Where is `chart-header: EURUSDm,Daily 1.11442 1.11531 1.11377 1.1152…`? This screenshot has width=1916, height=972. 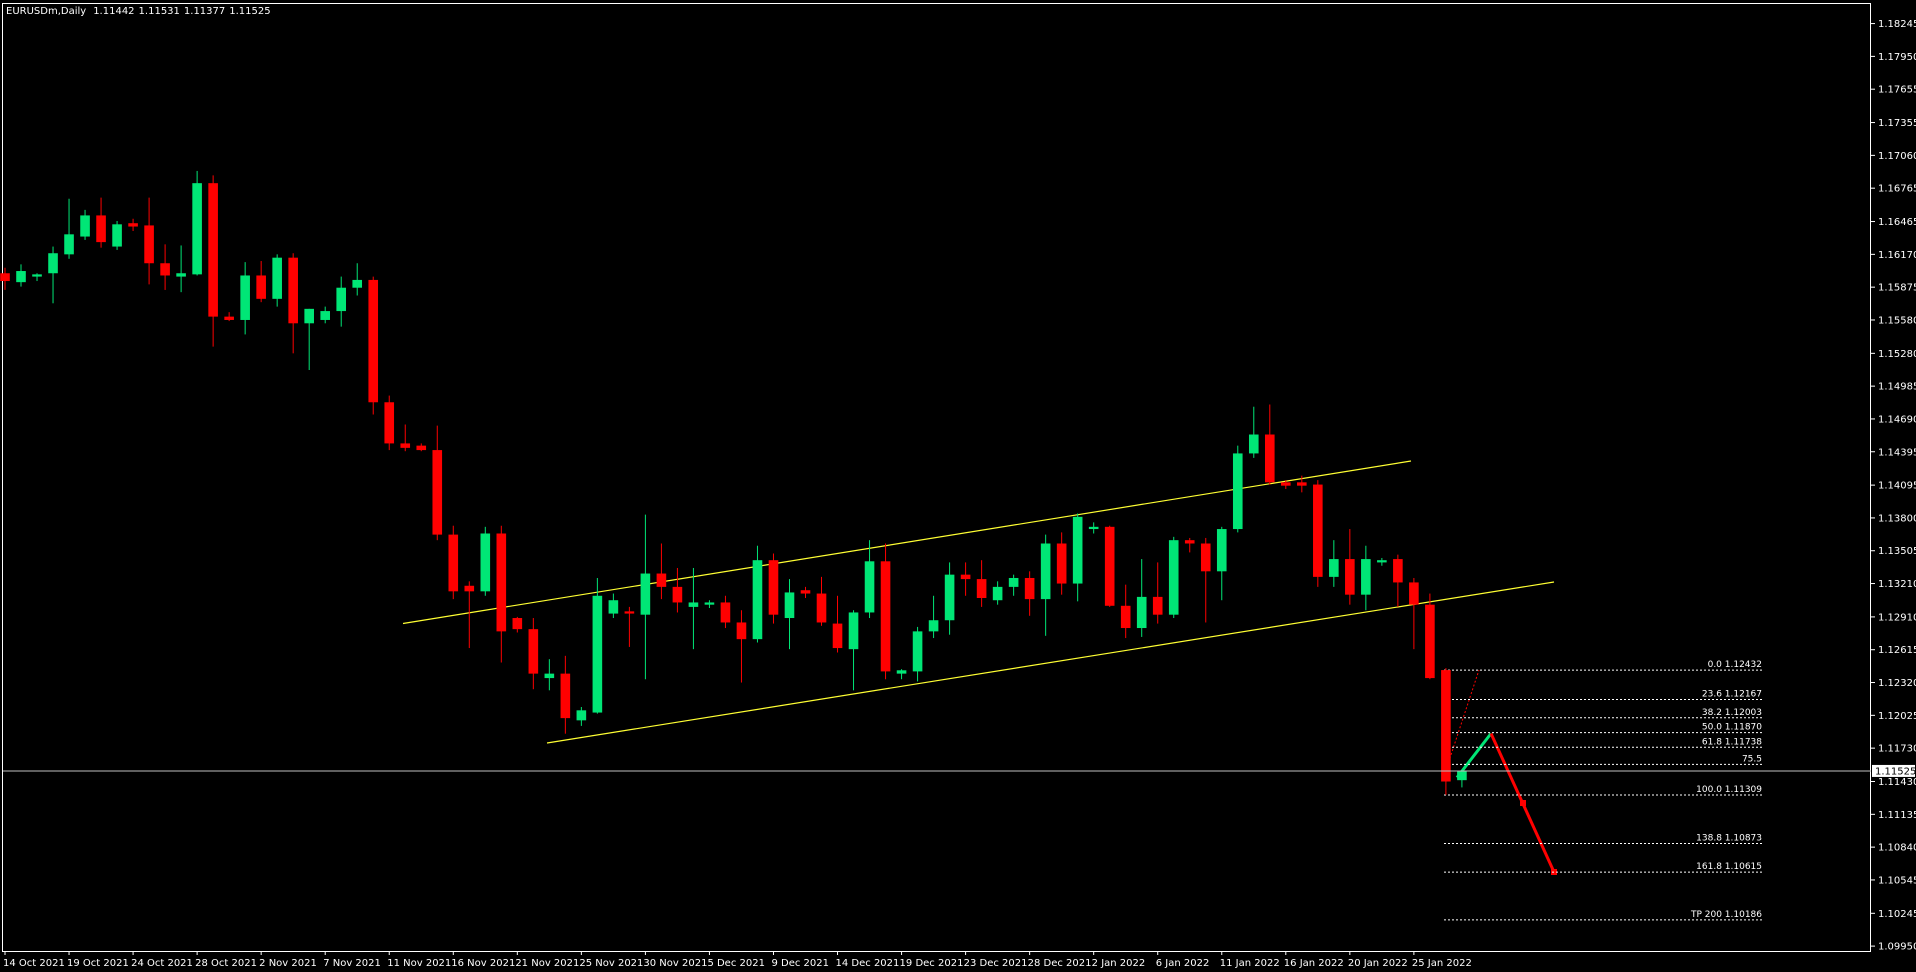 chart-header: EURUSDm,Daily 1.11442 1.11531 1.11377 1.1152… is located at coordinates (138, 11).